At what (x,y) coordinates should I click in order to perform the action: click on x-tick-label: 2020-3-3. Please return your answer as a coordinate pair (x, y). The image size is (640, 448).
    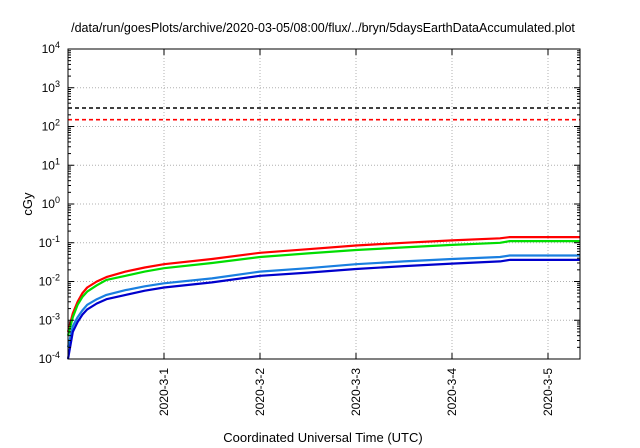
    Looking at the image, I should click on (356, 392).